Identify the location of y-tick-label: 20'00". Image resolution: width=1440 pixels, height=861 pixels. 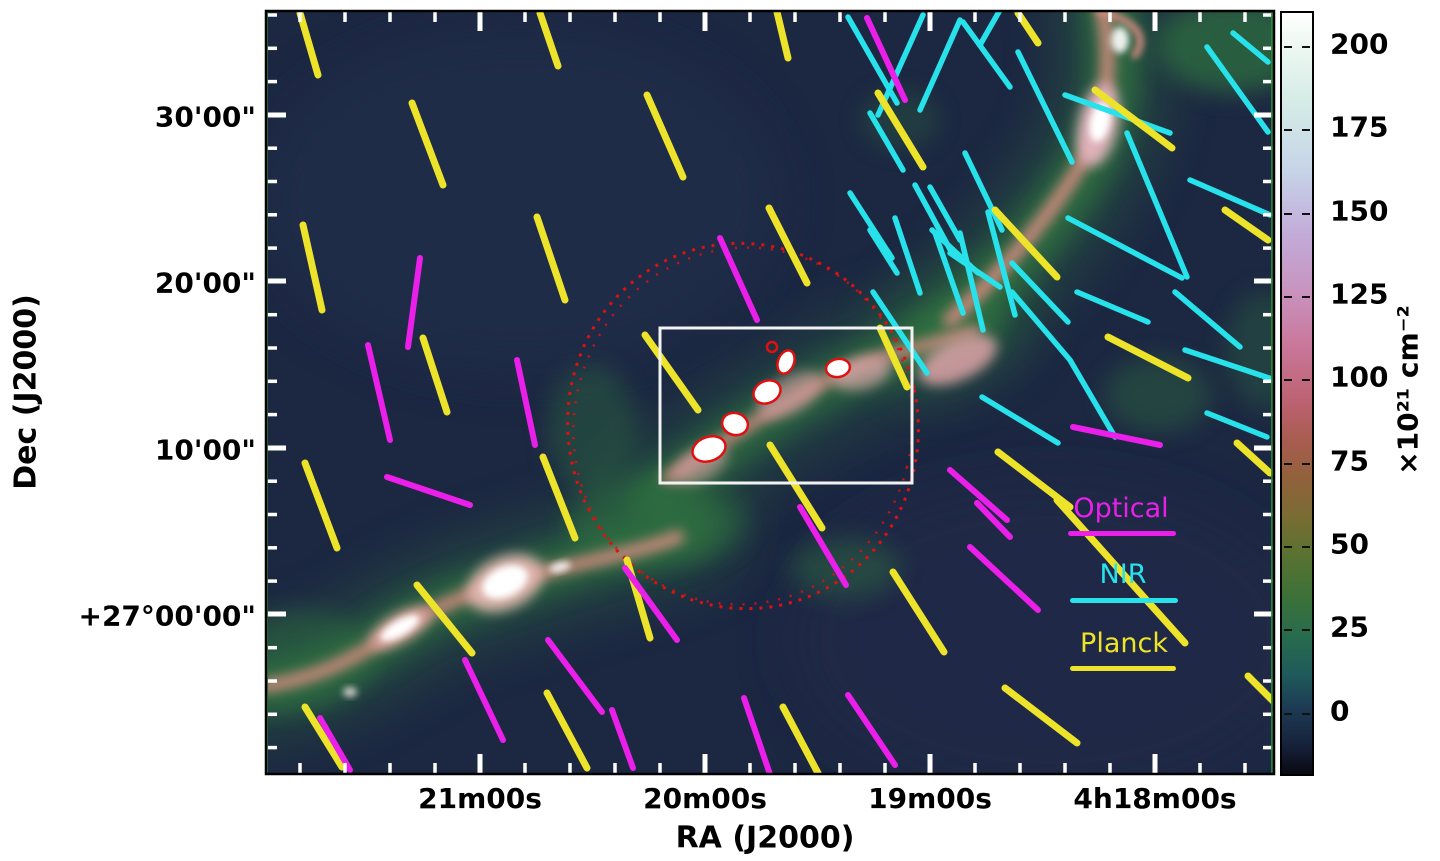
(205, 283).